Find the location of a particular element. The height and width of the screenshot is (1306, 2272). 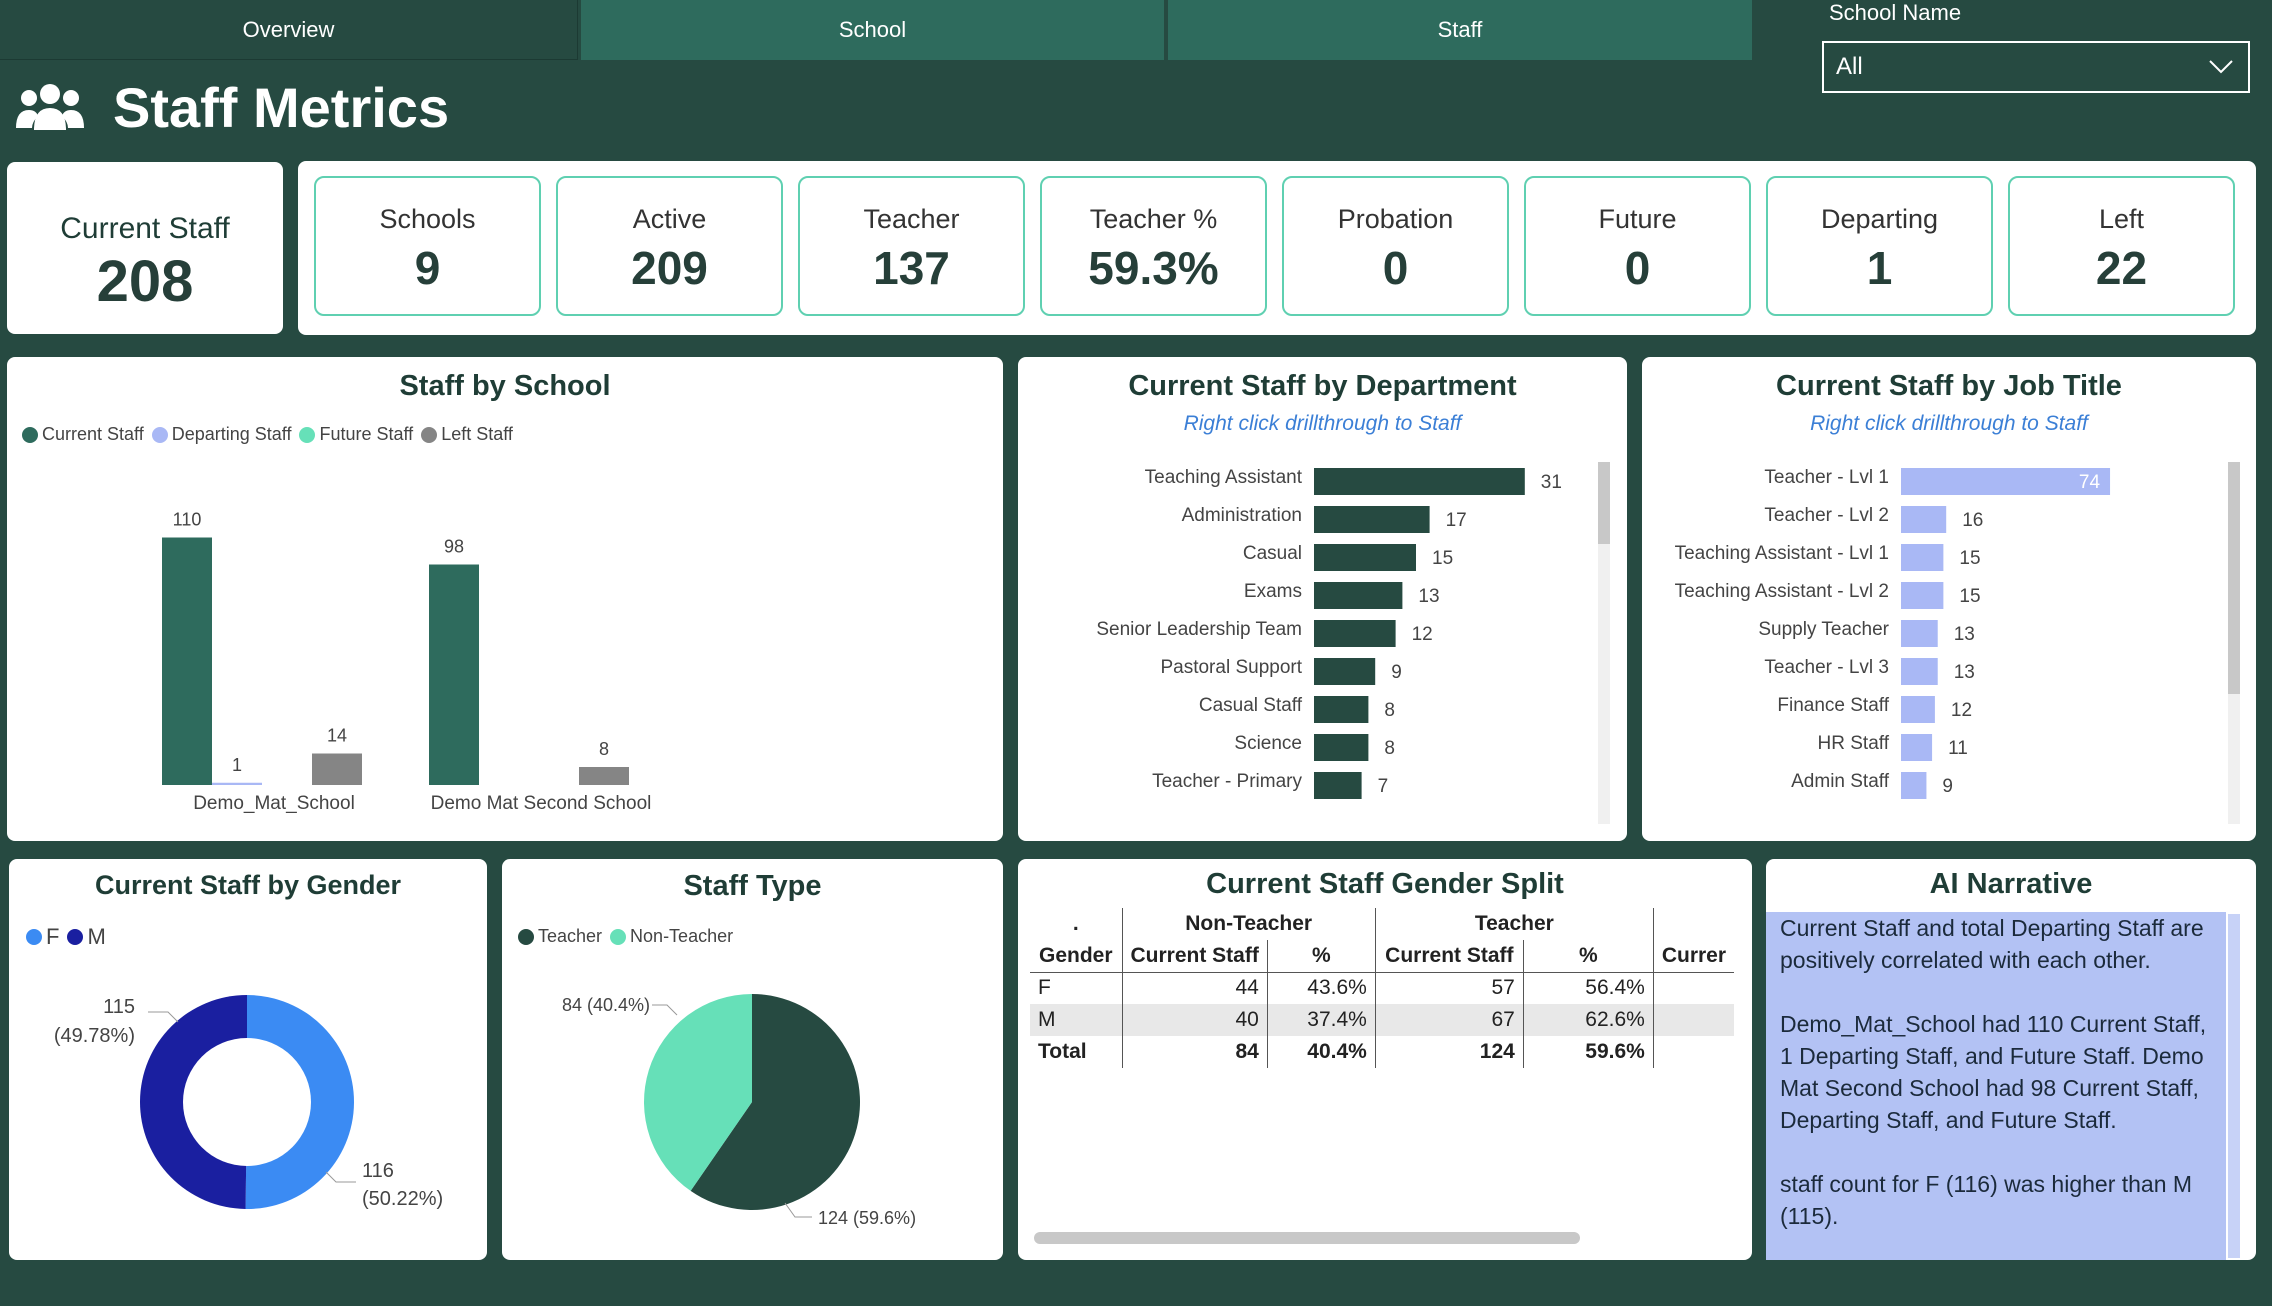

job-scrollbar-thumb is located at coordinates (2234, 578).